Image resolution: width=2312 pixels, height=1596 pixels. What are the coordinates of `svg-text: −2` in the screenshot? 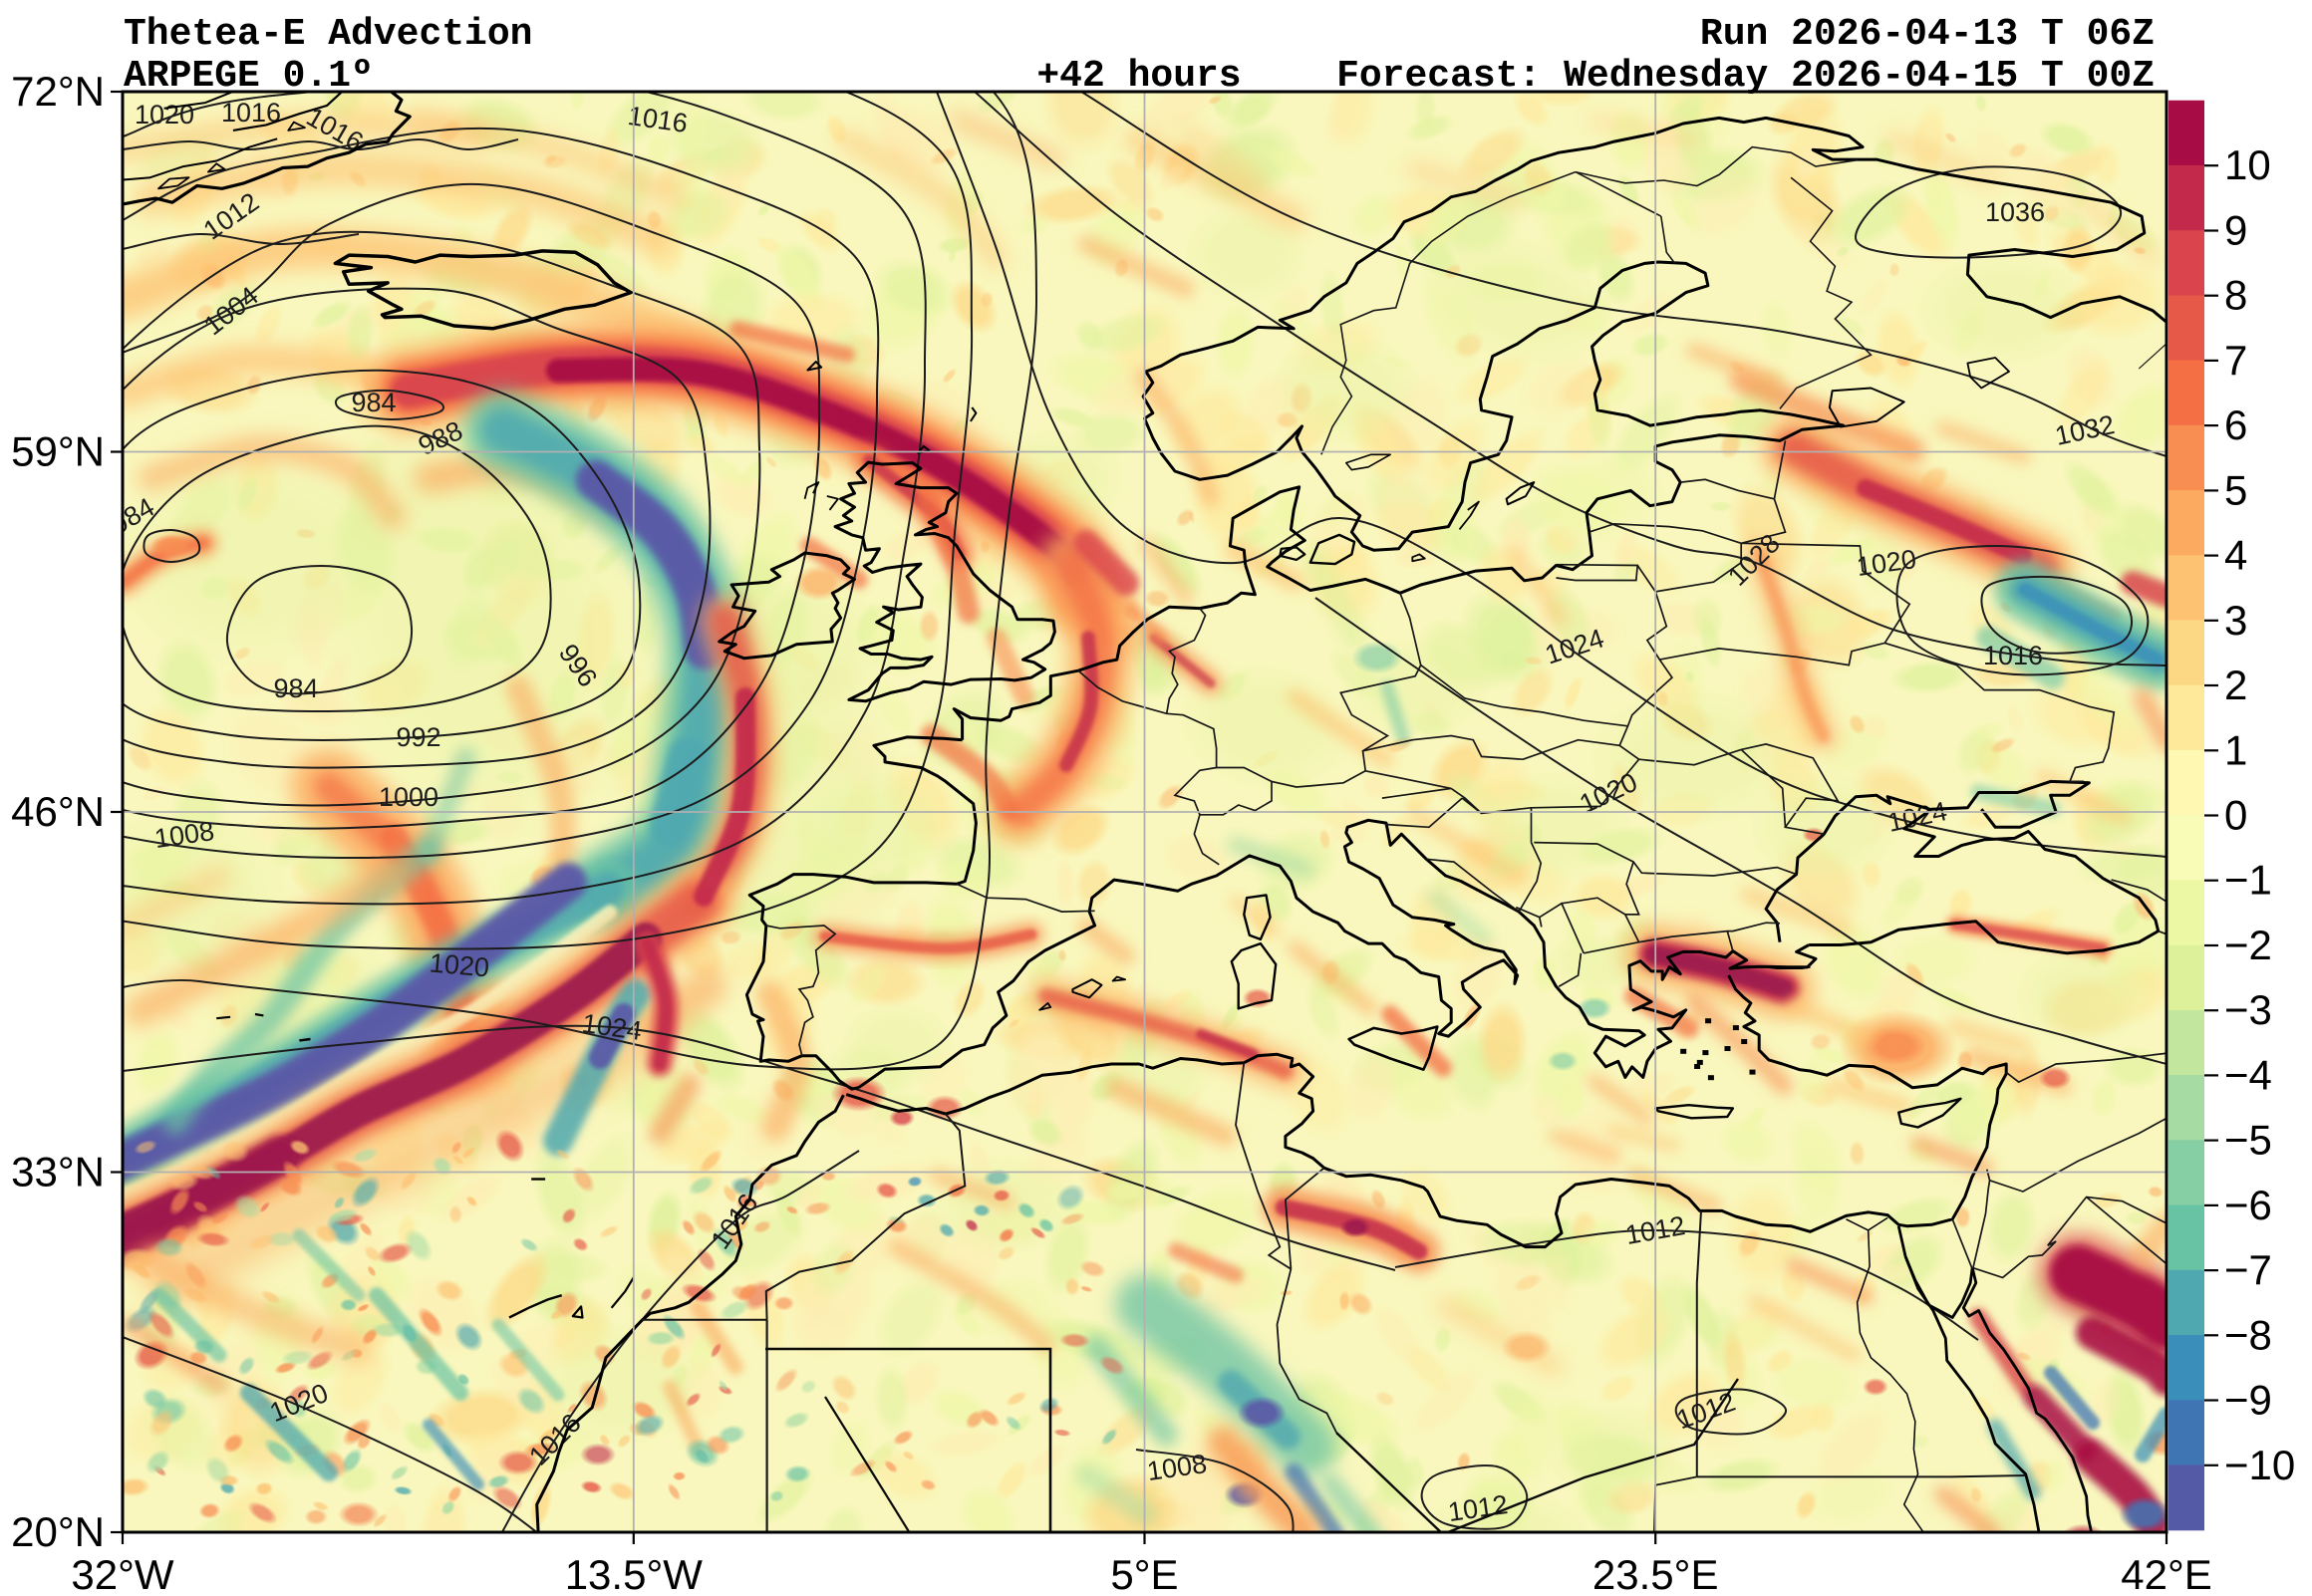 It's located at (2248, 945).